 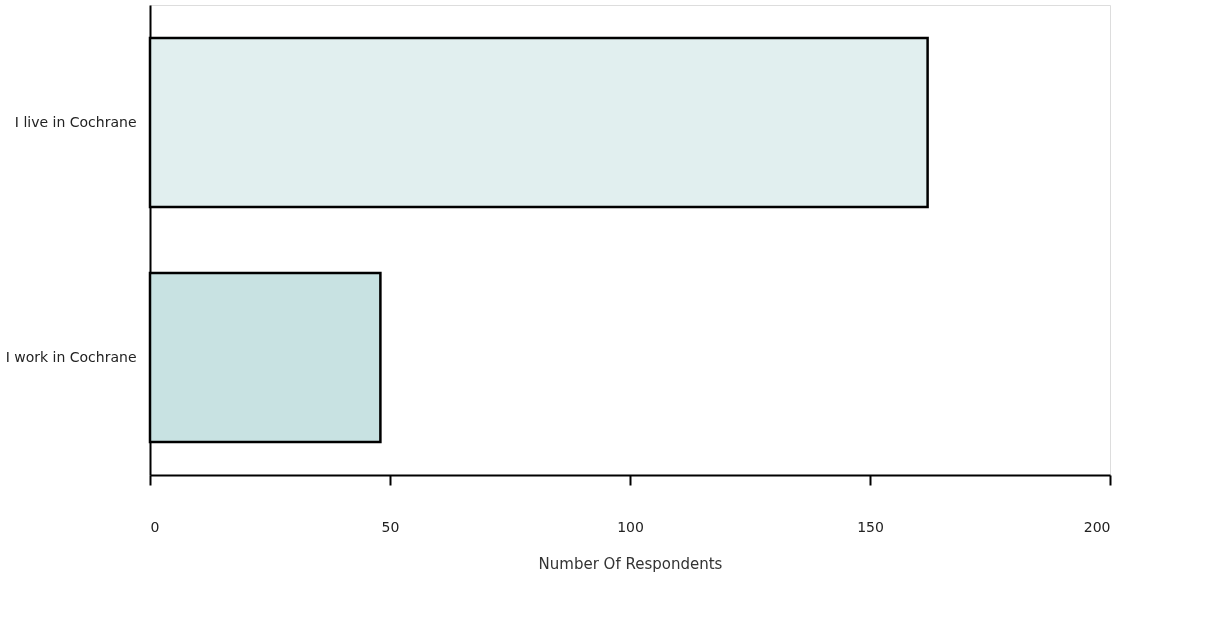 What do you see at coordinates (870, 526) in the screenshot?
I see `x-tick-label: 150` at bounding box center [870, 526].